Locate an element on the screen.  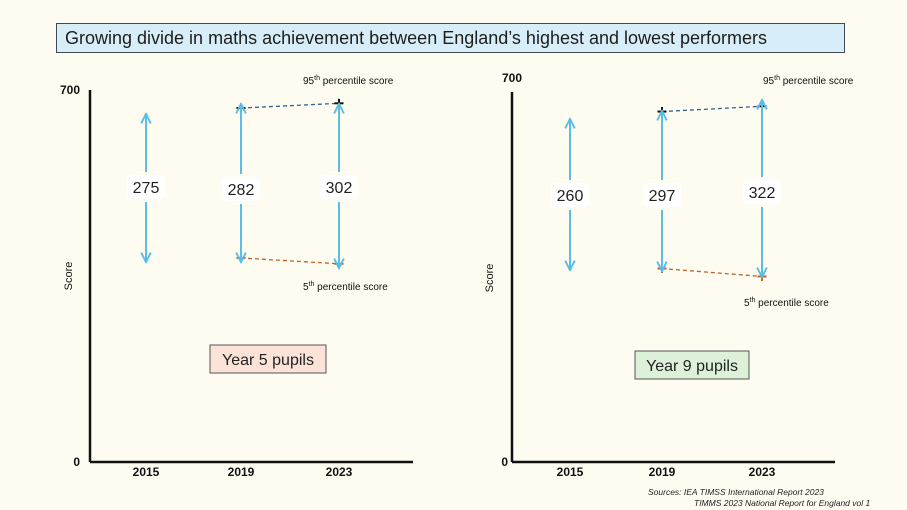
gap-label-2019: 297 is located at coordinates (662, 196).